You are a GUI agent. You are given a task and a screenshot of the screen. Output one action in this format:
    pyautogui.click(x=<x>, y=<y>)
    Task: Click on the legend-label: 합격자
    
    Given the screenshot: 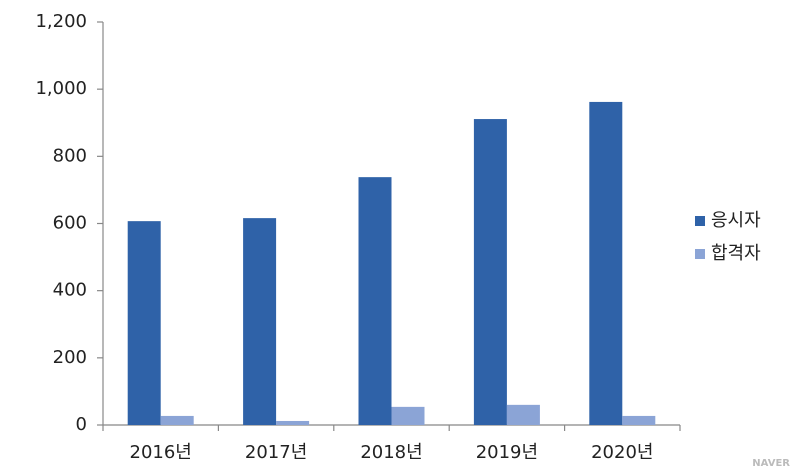 What is the action you would take?
    pyautogui.click(x=736, y=253)
    